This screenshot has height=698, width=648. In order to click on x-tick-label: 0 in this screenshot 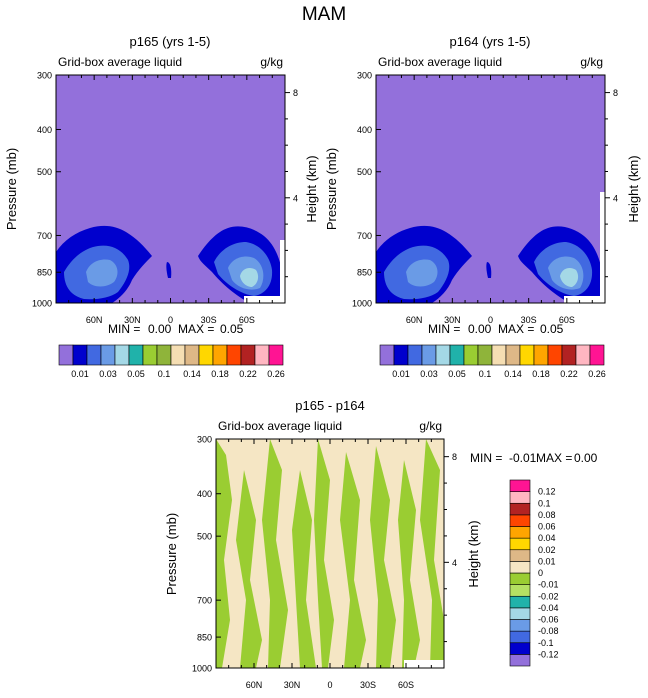, I will do `click(170, 320)`.